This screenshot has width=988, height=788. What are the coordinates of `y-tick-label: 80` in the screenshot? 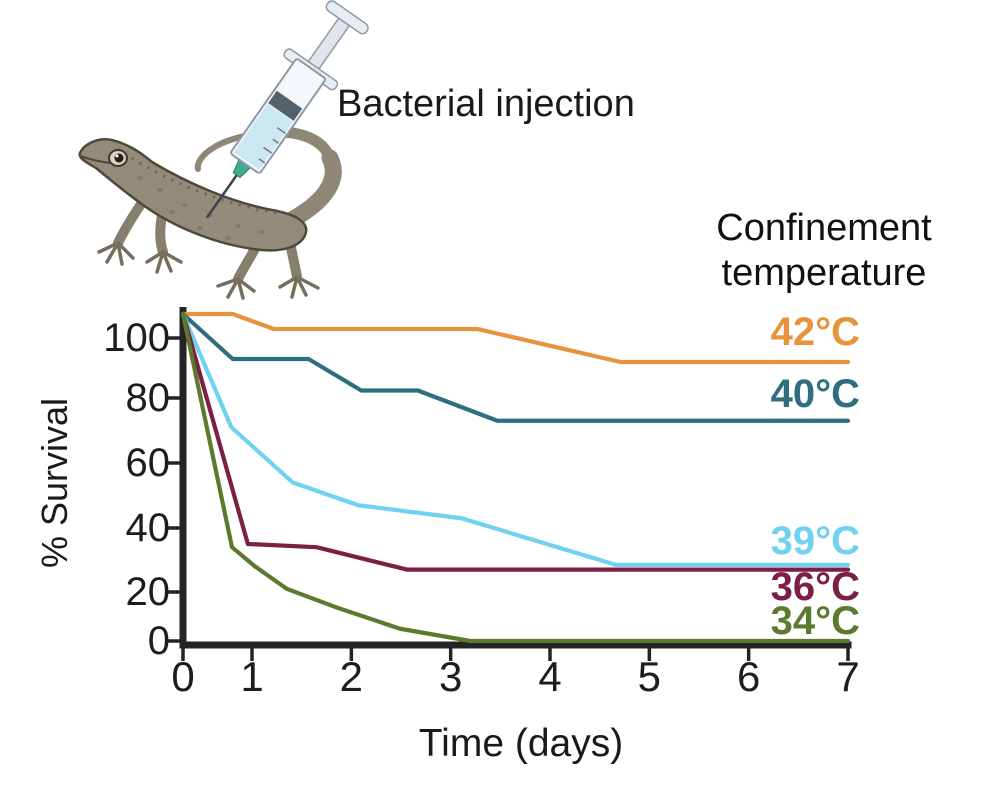 It's located at (148, 398).